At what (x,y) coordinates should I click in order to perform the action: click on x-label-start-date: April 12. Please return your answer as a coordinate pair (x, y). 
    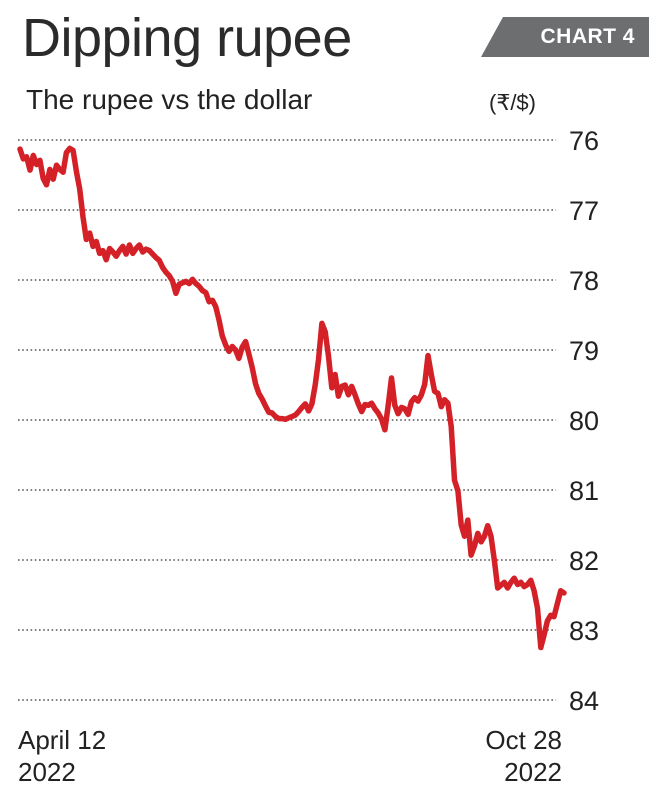
    Looking at the image, I should click on (62, 740).